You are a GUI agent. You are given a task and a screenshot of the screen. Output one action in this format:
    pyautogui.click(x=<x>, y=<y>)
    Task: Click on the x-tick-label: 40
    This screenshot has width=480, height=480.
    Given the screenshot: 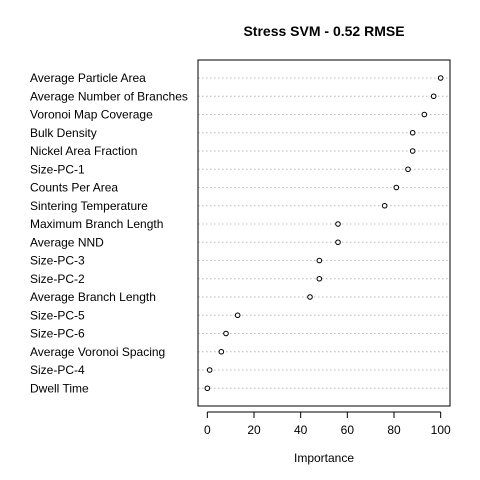 What is the action you would take?
    pyautogui.click(x=301, y=430)
    